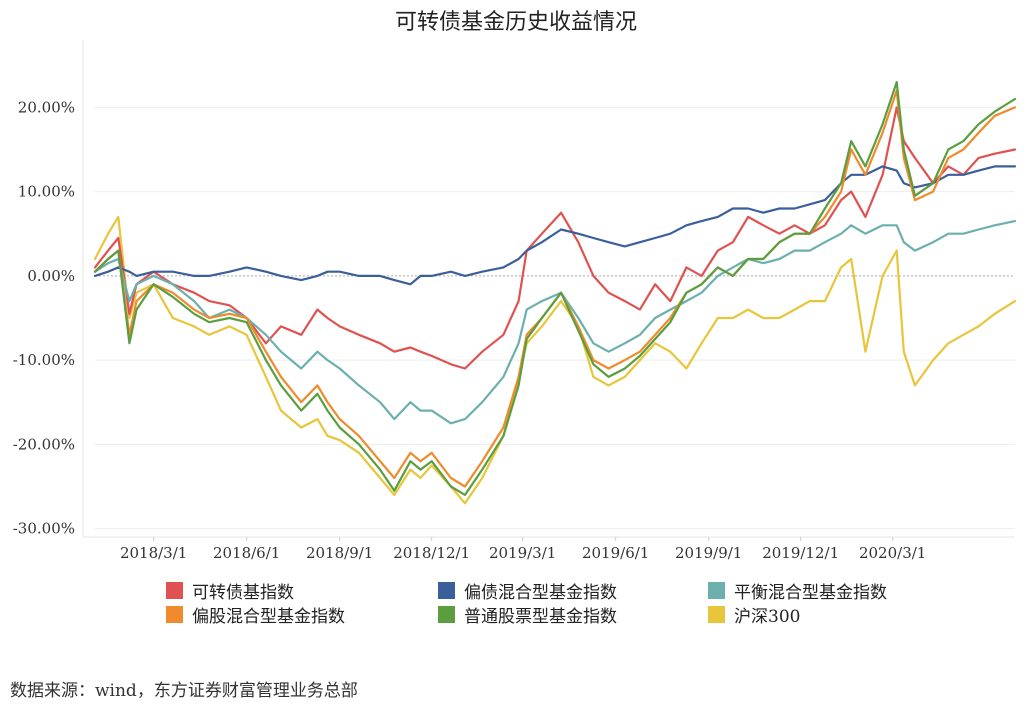 This screenshot has width=1032, height=704. What do you see at coordinates (243, 592) in the screenshot?
I see `legend-label: 可转债基指数` at bounding box center [243, 592].